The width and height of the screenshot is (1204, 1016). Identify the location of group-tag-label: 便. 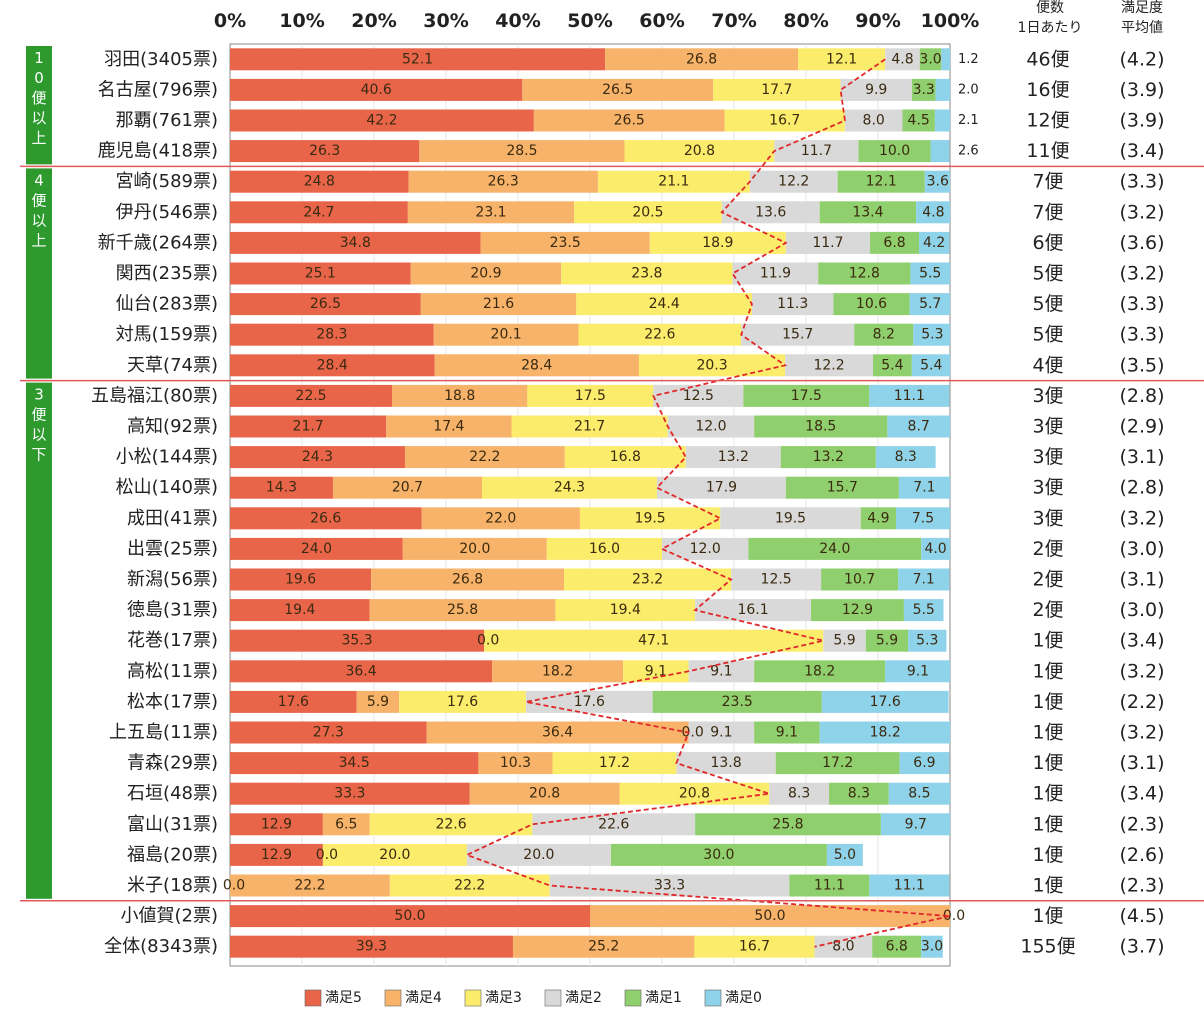
(38, 200).